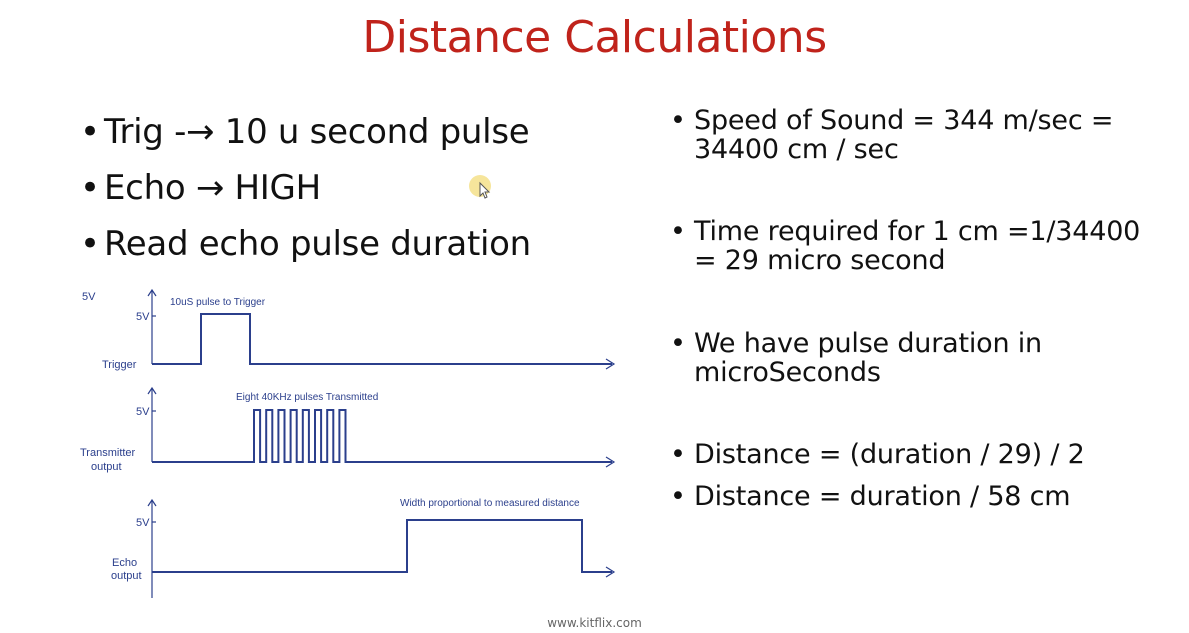 The height and width of the screenshot is (633, 1189). Describe the element at coordinates (317, 244) in the screenshot. I see `left-bullet-text: Read echo pulse duration` at that location.